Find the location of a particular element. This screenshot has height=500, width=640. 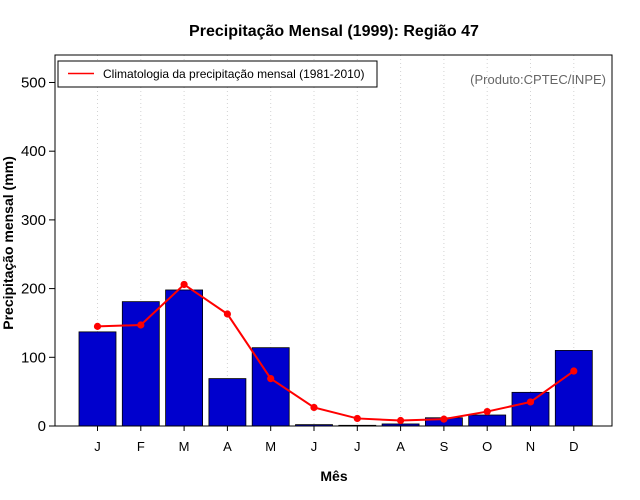

credit-text: (Produto:CPTEC/INPE) is located at coordinates (538, 79).